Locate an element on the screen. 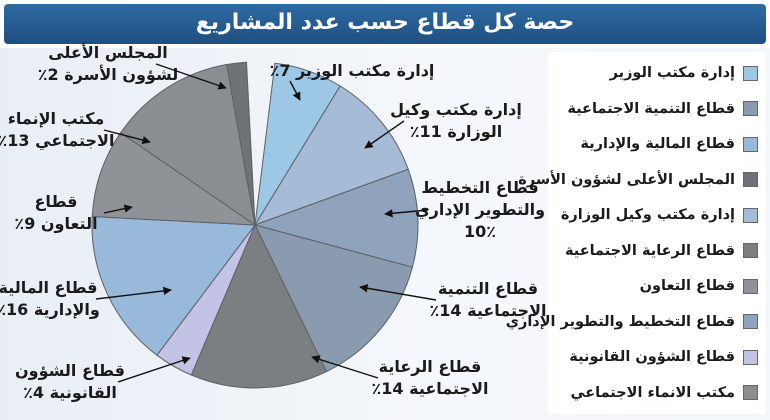 This screenshot has width=770, height=420. legend-item: إدارة مكتب وكيل الوزارة is located at coordinates (655, 215).